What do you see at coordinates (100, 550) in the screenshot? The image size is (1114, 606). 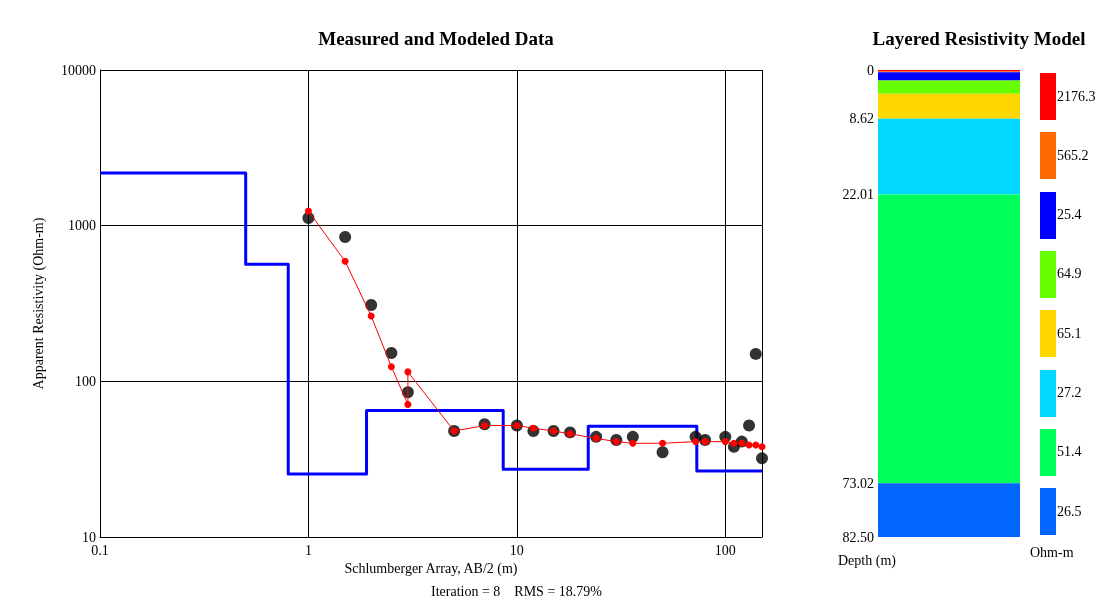 I see `x-tick-label: 0.1` at bounding box center [100, 550].